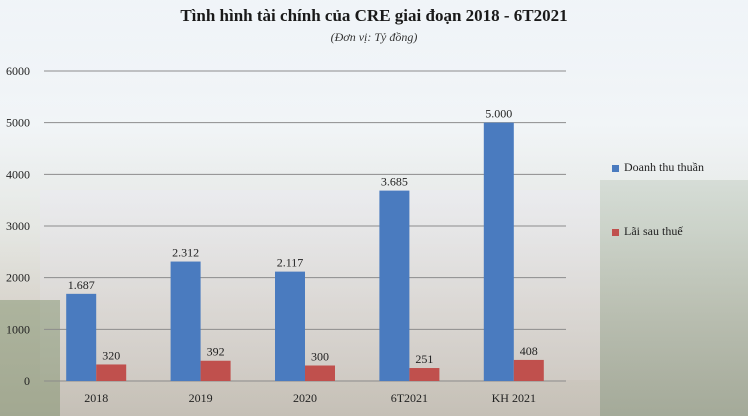 The height and width of the screenshot is (416, 748). Describe the element at coordinates (374, 37) in the screenshot. I see `chart-subtitle: (Đơn vị: Tỷ đồng)` at that location.